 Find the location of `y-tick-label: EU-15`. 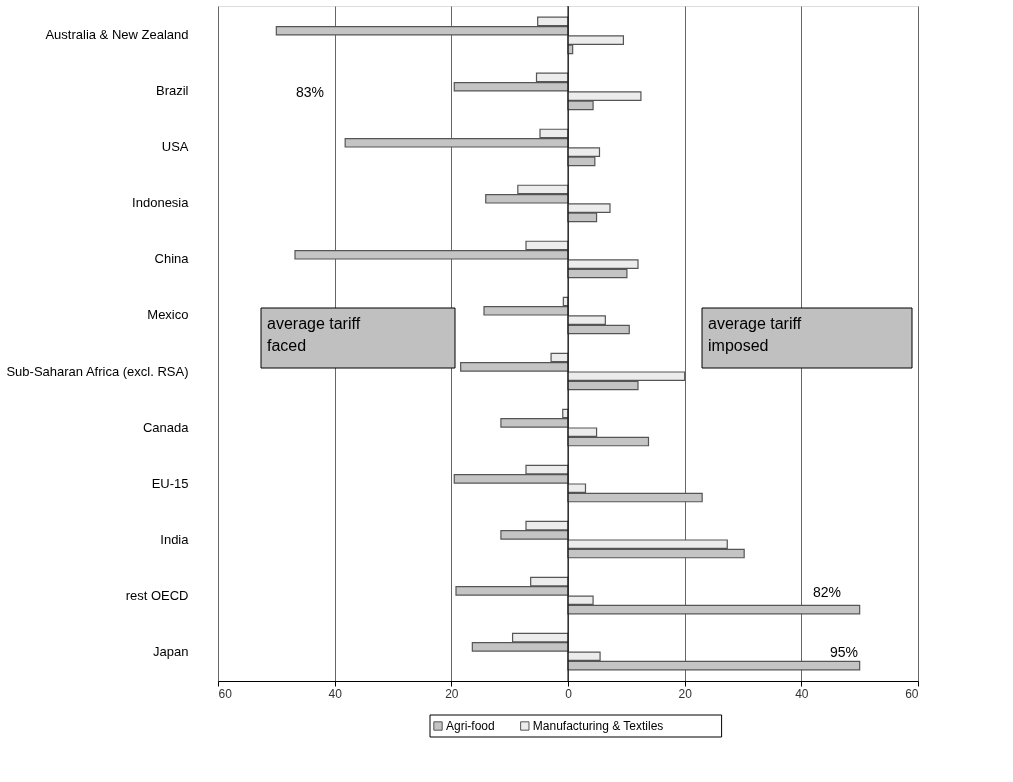

y-tick-label: EU-15 is located at coordinates (170, 483).